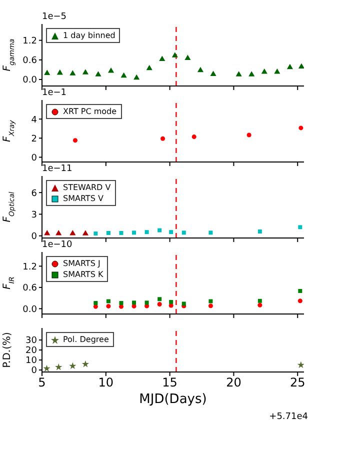 The width and height of the screenshot is (338, 450). What do you see at coordinates (288, 417) in the screenshot?
I see `text: +5.71e4` at bounding box center [288, 417].